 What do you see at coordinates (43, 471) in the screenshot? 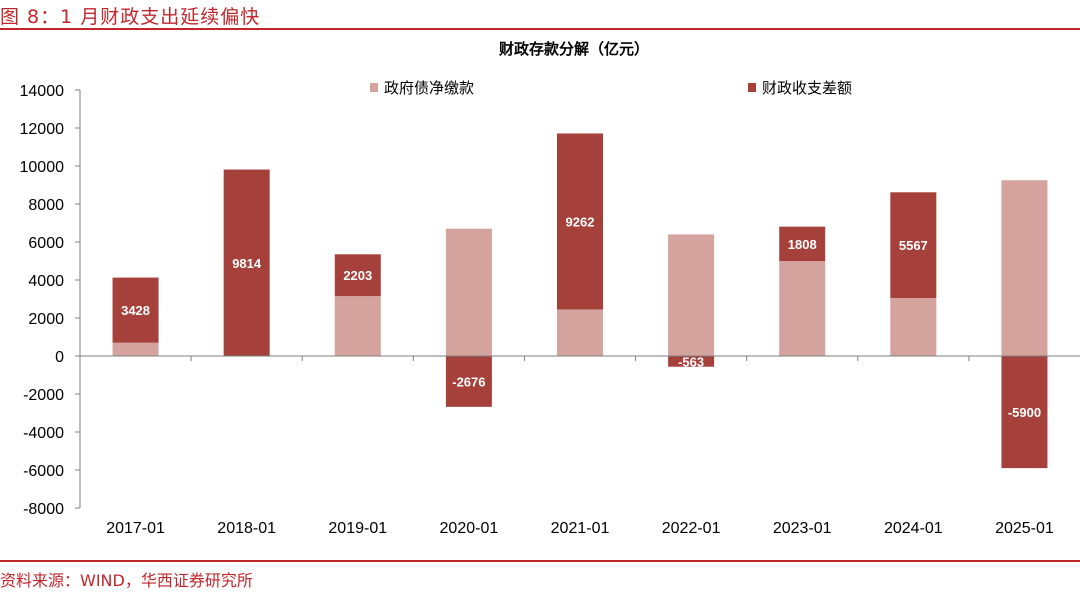
I see `y-tick-label: -6000` at bounding box center [43, 471].